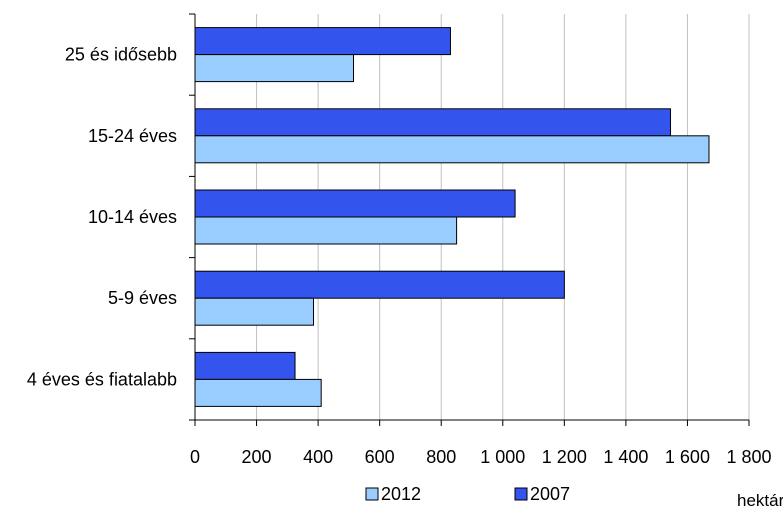 The height and width of the screenshot is (512, 783). Describe the element at coordinates (564, 457) in the screenshot. I see `x-tick-label: 1 200` at that location.